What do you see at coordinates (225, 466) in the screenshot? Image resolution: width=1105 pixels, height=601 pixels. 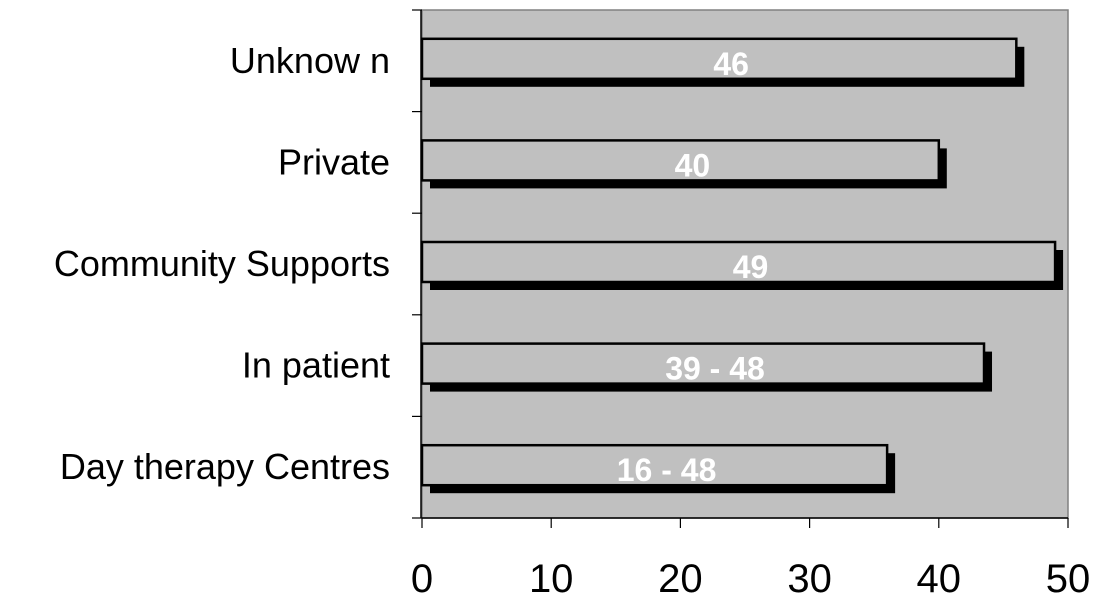 I see `category-label: Day therapy Centres` at bounding box center [225, 466].